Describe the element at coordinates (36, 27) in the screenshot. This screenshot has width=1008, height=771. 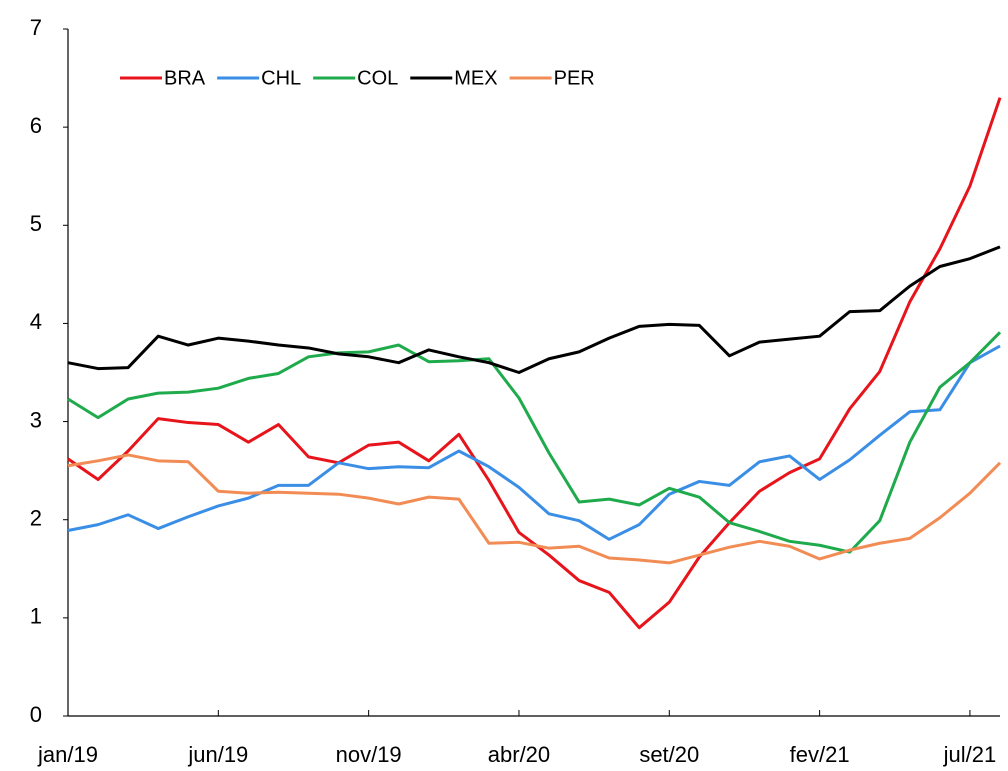
I see `y-tick-label: 7` at that location.